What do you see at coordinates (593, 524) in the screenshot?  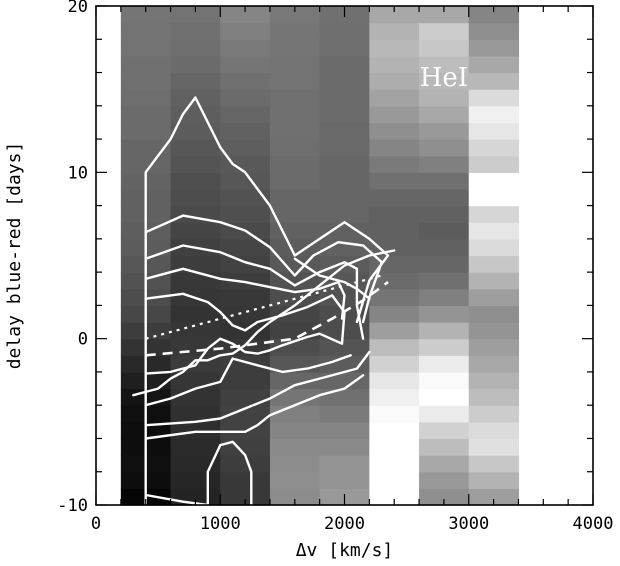 I see `x-tick-label: 4000` at bounding box center [593, 524].